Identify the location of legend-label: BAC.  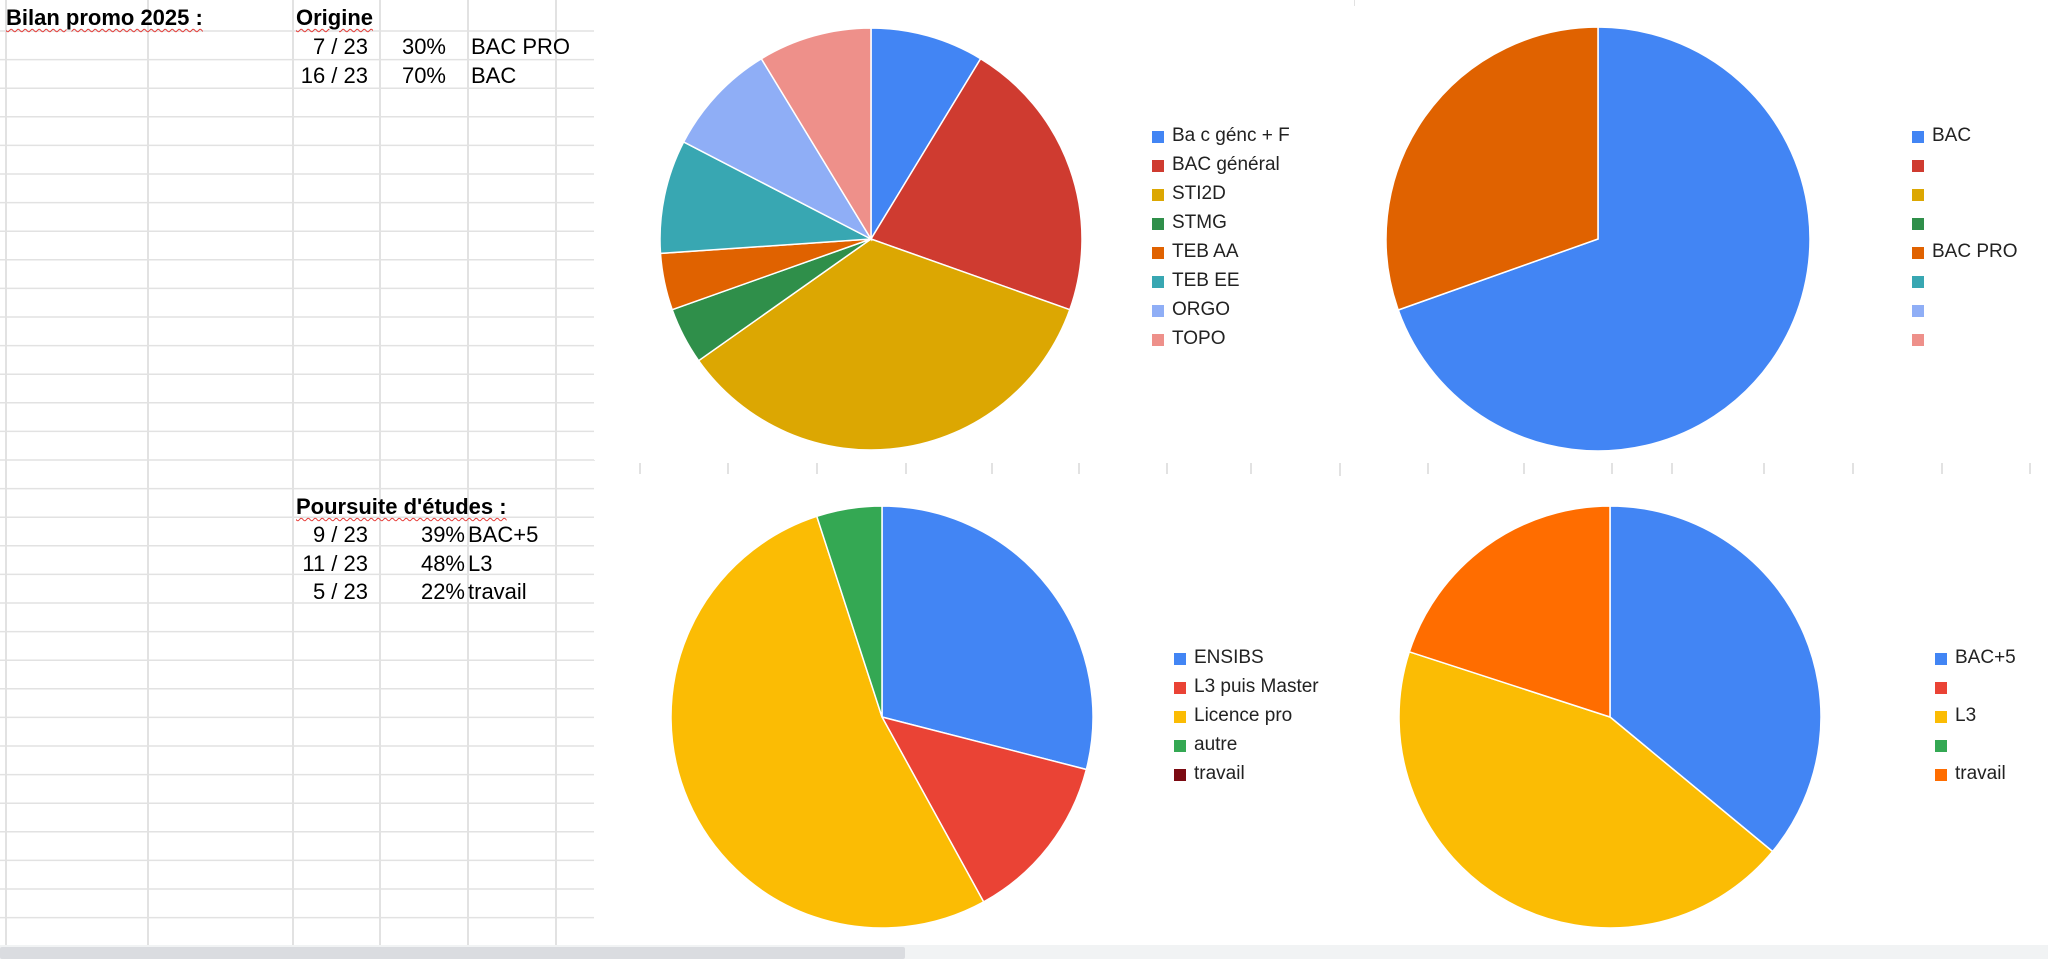
(1952, 135).